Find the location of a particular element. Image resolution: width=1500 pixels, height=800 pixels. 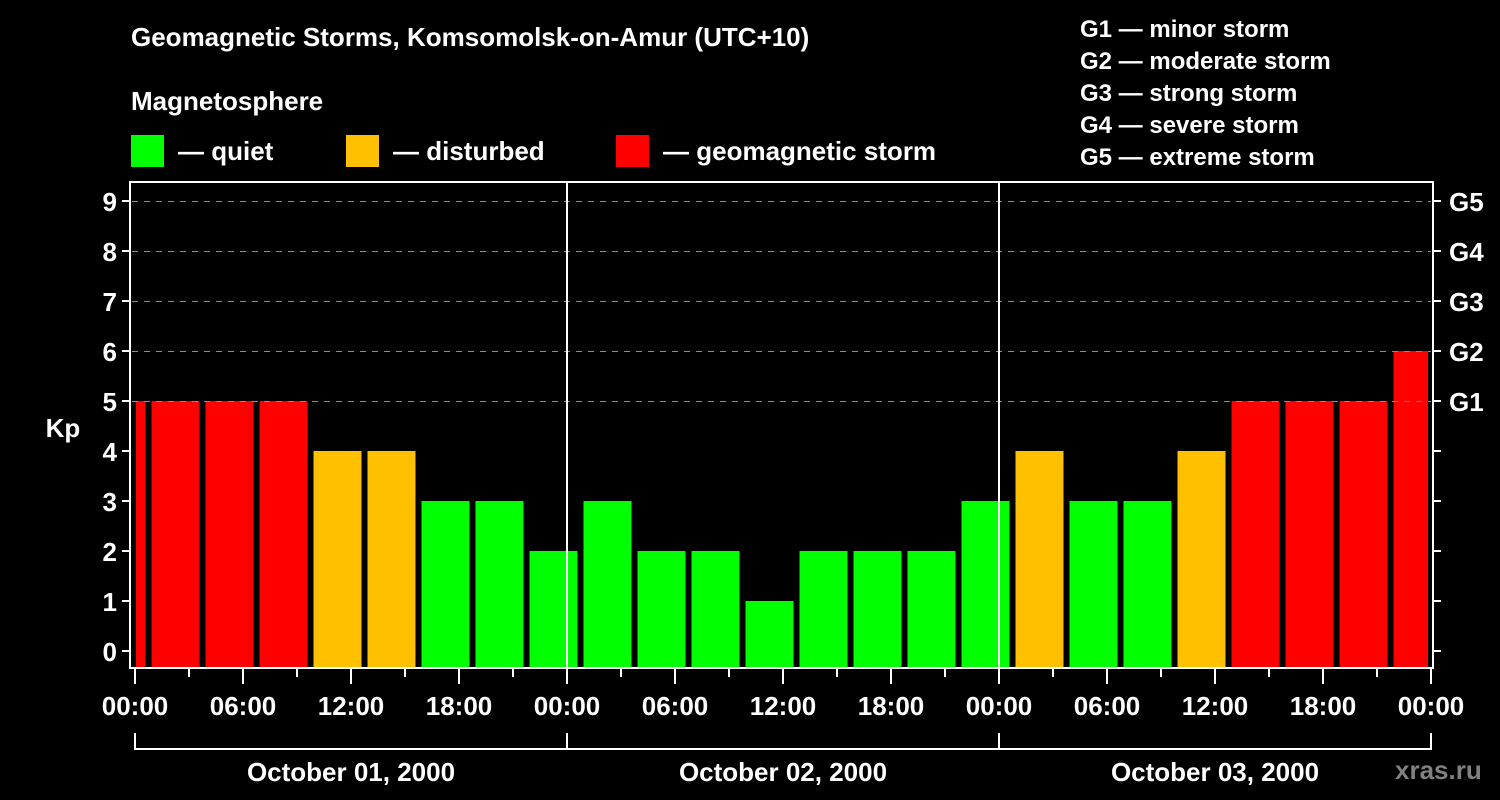

legend-disturbed: — disturbed is located at coordinates (445, 151).